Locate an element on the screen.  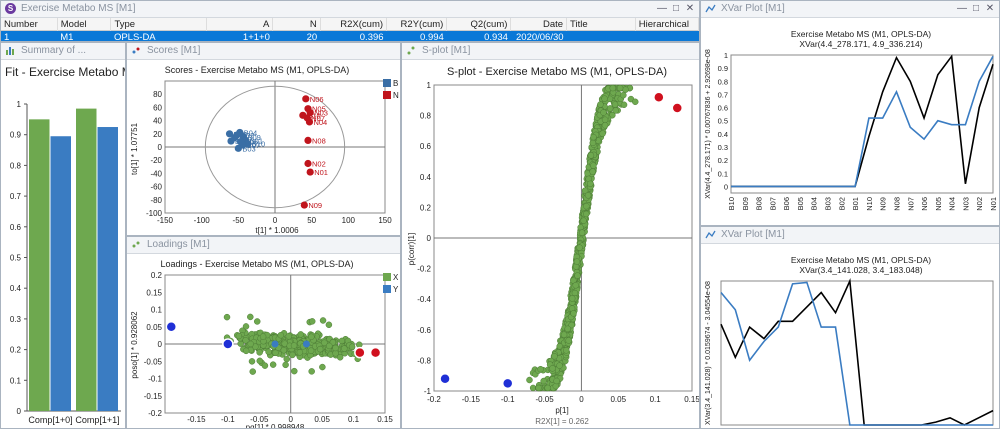
scores-window-titlebar: Scores [M1] is located at coordinates (263, 51).